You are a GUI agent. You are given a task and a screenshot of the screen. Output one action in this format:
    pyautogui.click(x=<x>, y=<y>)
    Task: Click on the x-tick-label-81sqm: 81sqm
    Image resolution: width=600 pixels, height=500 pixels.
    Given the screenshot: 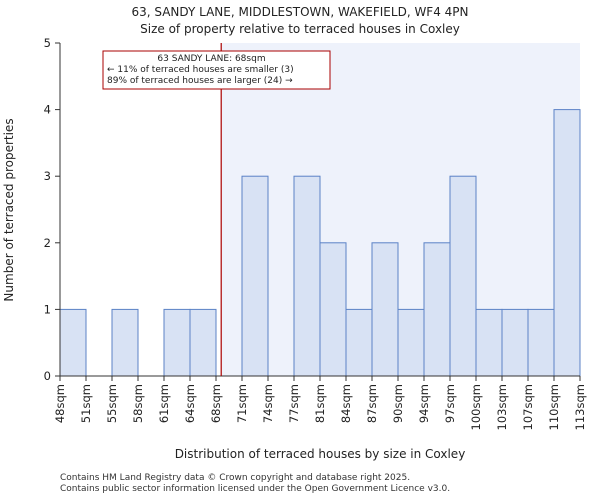 What is the action you would take?
    pyautogui.click(x=320, y=403)
    